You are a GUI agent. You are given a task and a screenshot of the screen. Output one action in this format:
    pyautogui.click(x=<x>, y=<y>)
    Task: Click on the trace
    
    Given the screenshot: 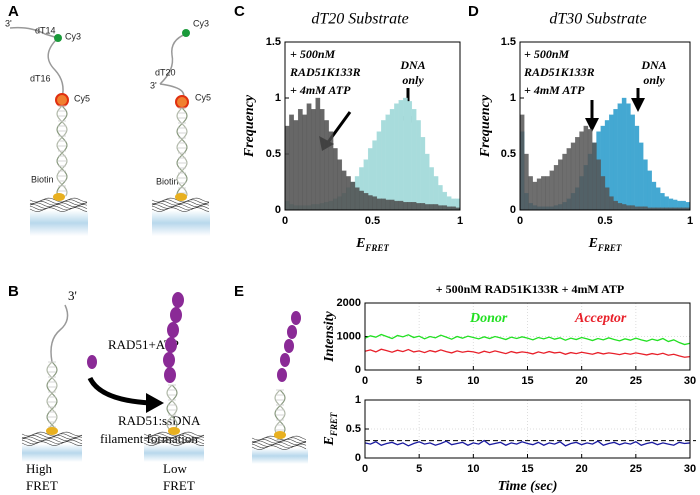 What is the action you would take?
    pyautogui.click(x=527, y=353)
    